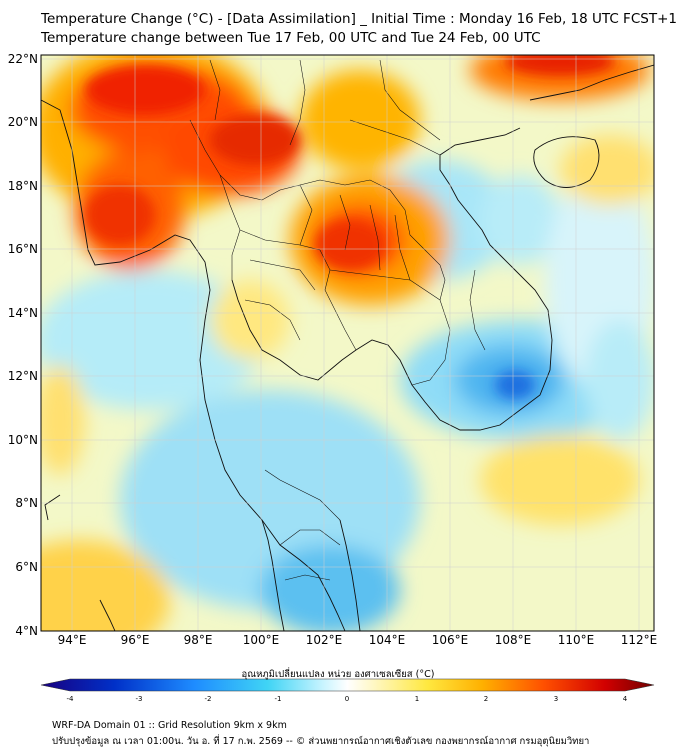  Describe the element at coordinates (26, 631) in the screenshot. I see `lat-label-4: 4°N` at that location.